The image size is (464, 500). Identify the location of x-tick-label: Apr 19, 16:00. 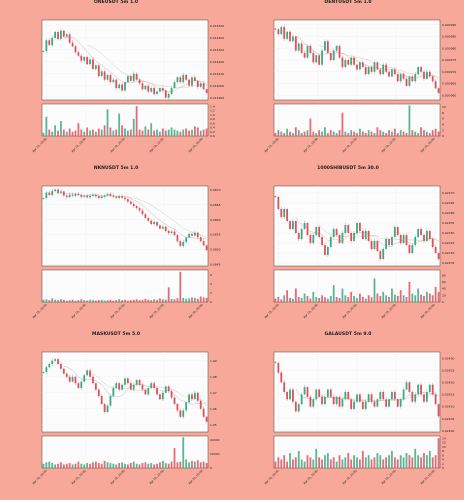
(271, 477).